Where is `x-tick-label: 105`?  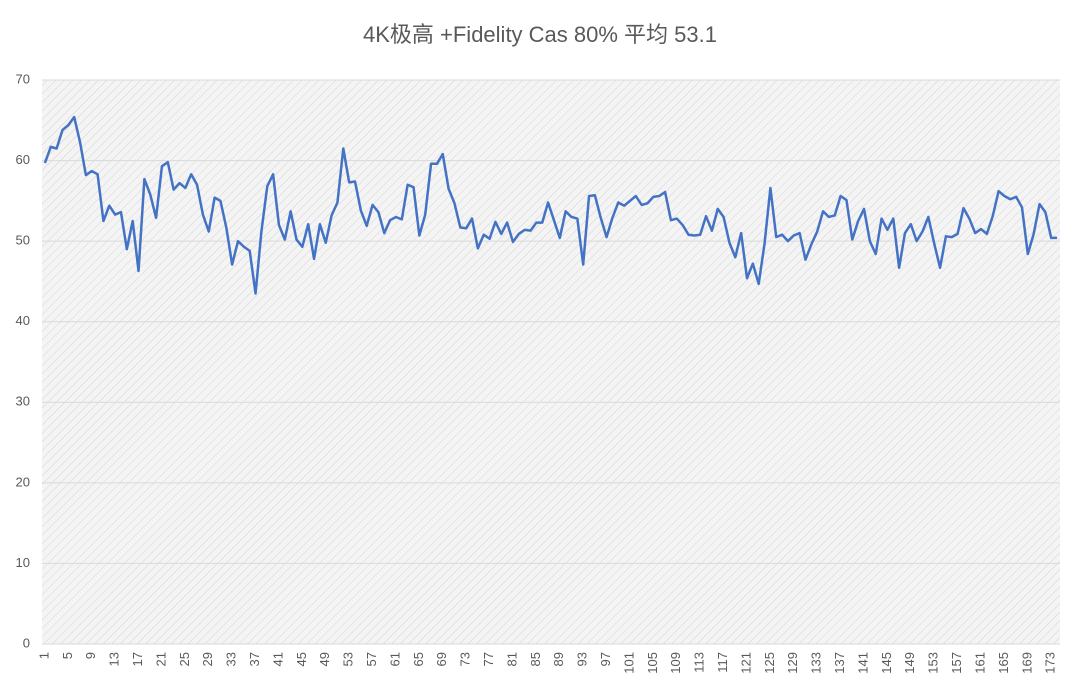
x-tick-label: 105 is located at coordinates (652, 663).